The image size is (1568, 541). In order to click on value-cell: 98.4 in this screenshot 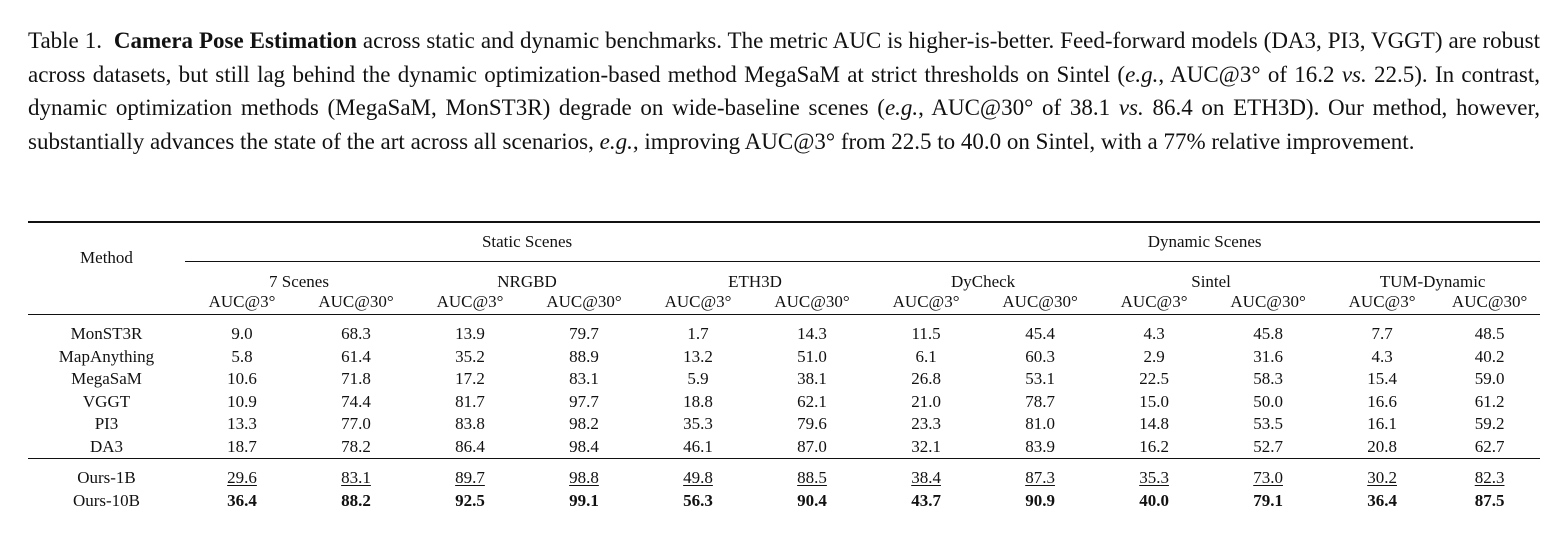, I will do `click(584, 447)`.